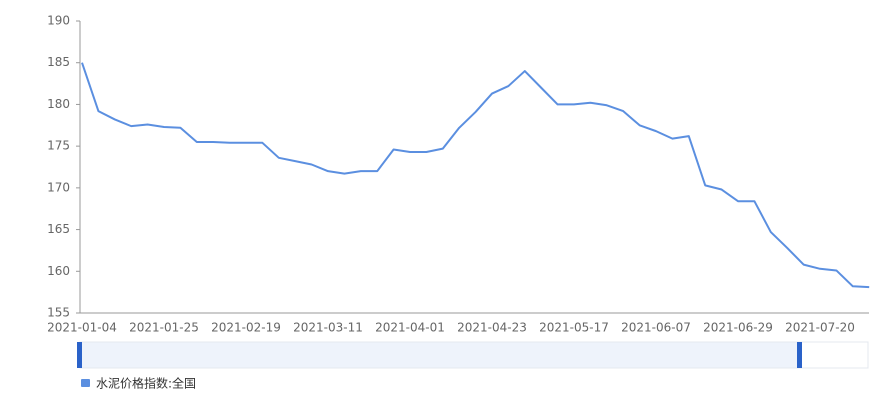 The height and width of the screenshot is (400, 888). What do you see at coordinates (246, 328) in the screenshot?
I see `x-tick-label: 2021-02-19` at bounding box center [246, 328].